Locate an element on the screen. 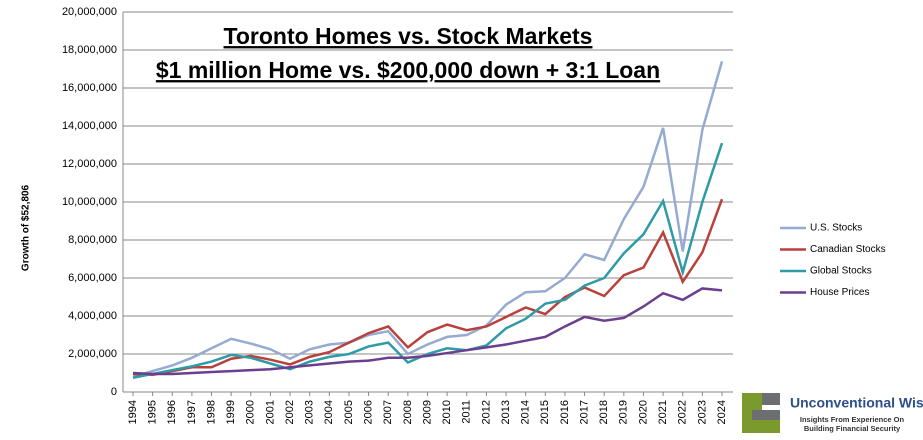 This screenshot has width=923, height=440. legend-label: House Prices is located at coordinates (839, 292).